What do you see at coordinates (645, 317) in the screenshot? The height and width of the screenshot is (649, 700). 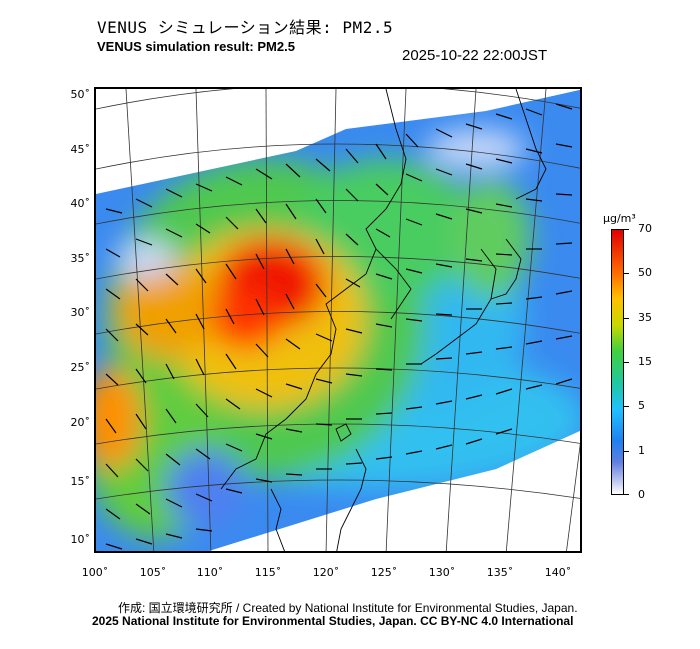 I see `colorbar-tick-label: 35` at bounding box center [645, 317].